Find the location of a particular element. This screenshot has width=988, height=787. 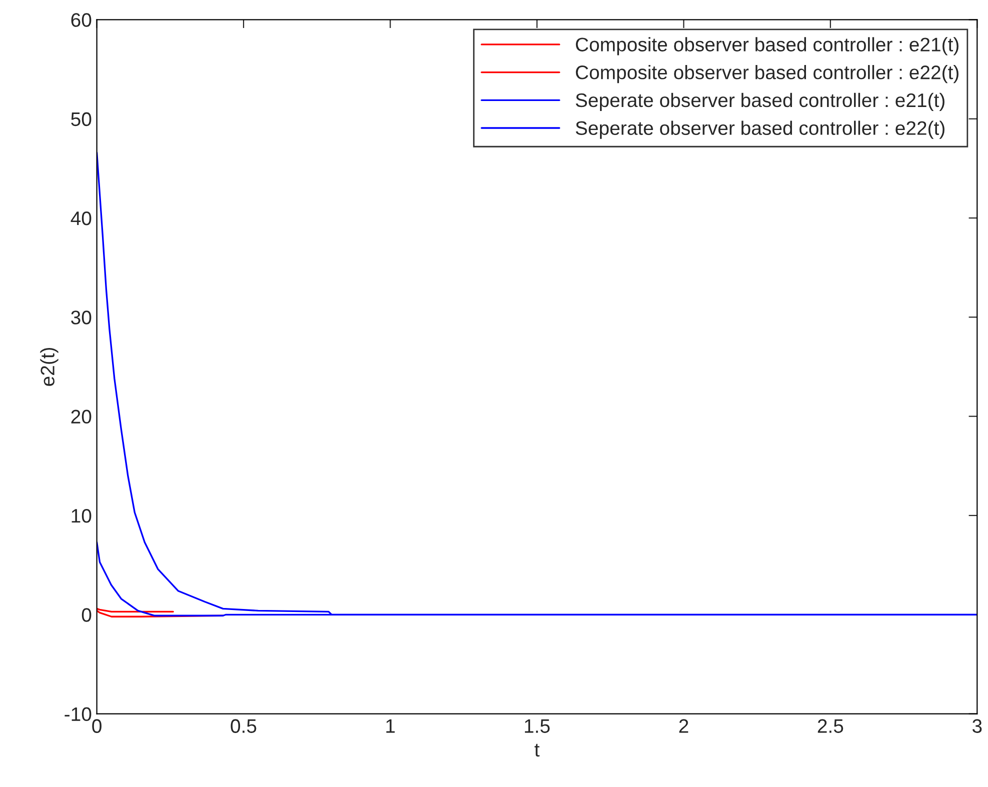

x-tick-label: 2.5 is located at coordinates (831, 726).